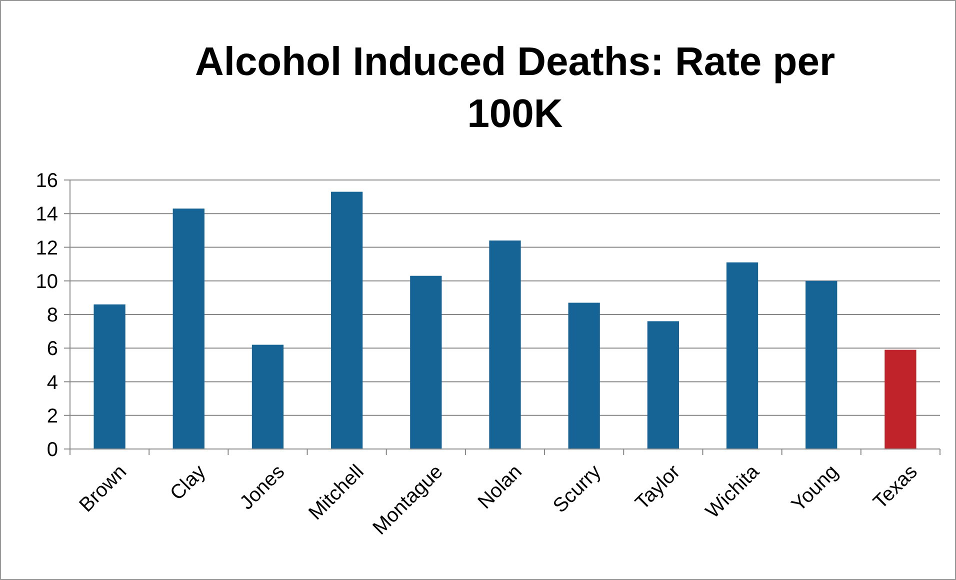  I want to click on y-tick-label: 12, so click(47, 248).